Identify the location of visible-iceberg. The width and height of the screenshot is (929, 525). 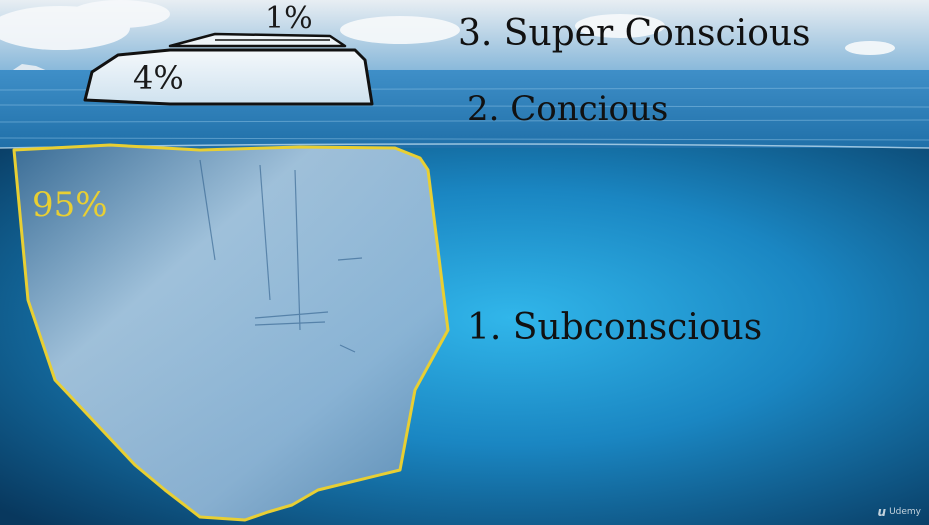
(228, 77).